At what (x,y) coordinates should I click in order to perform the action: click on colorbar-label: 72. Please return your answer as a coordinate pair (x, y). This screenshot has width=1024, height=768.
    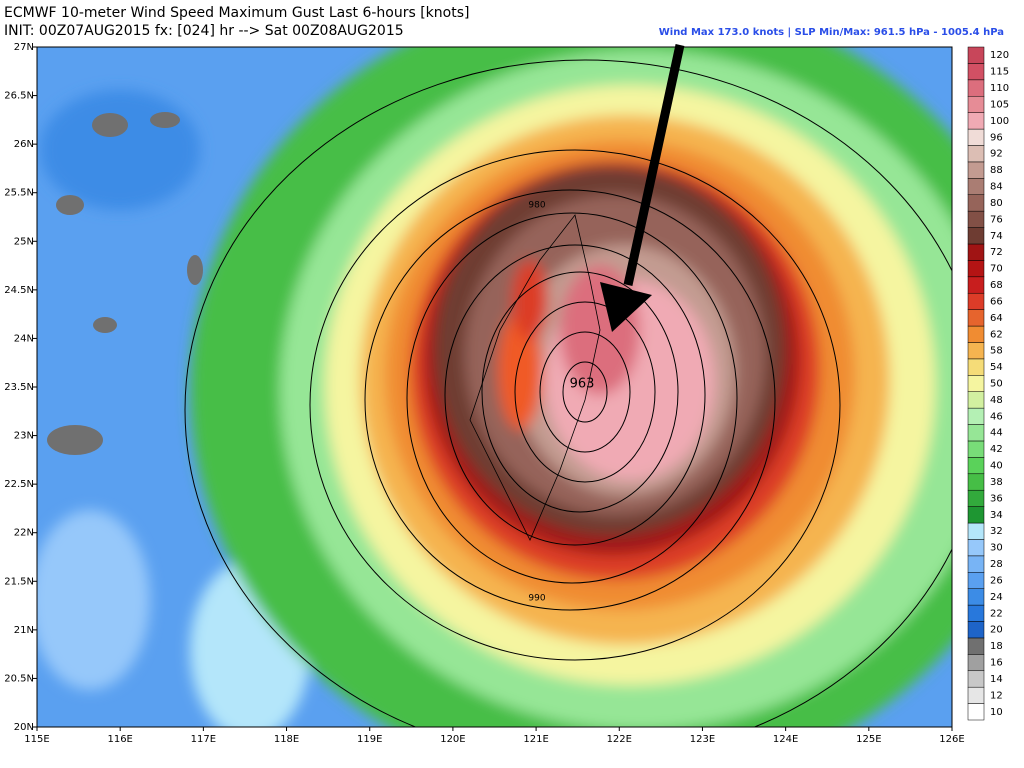
    Looking at the image, I should click on (996, 252).